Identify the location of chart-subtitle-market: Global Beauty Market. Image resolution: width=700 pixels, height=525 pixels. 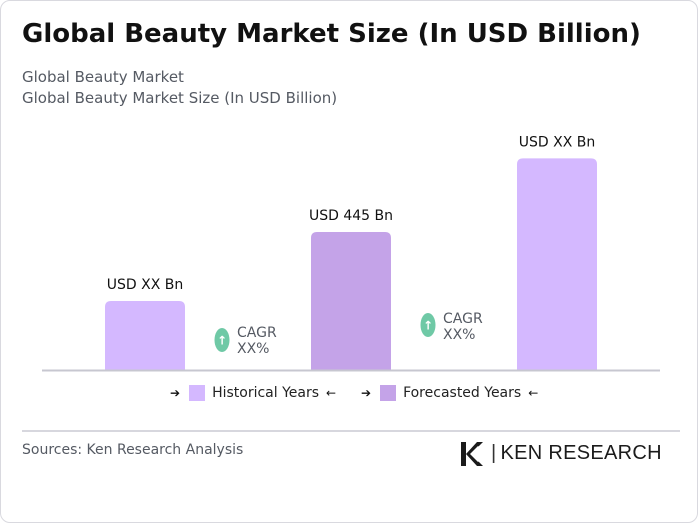
(103, 77).